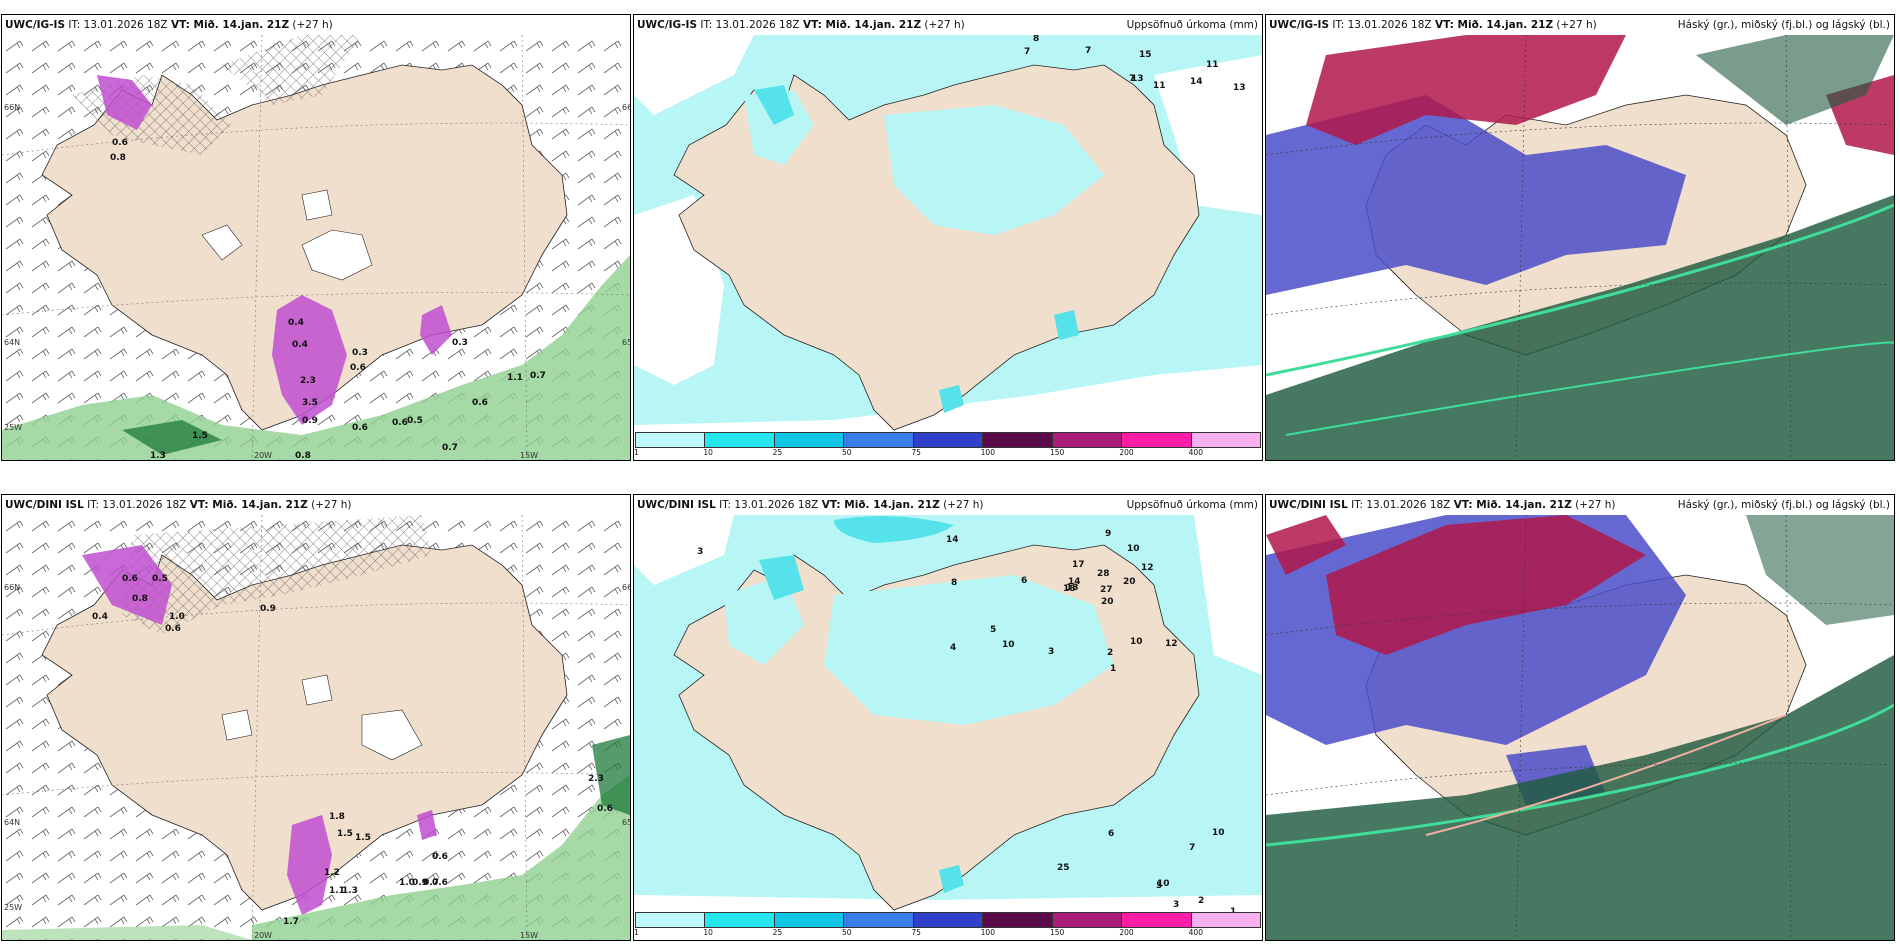  What do you see at coordinates (1008, 645) in the screenshot?
I see `value-label: 10` at bounding box center [1008, 645].